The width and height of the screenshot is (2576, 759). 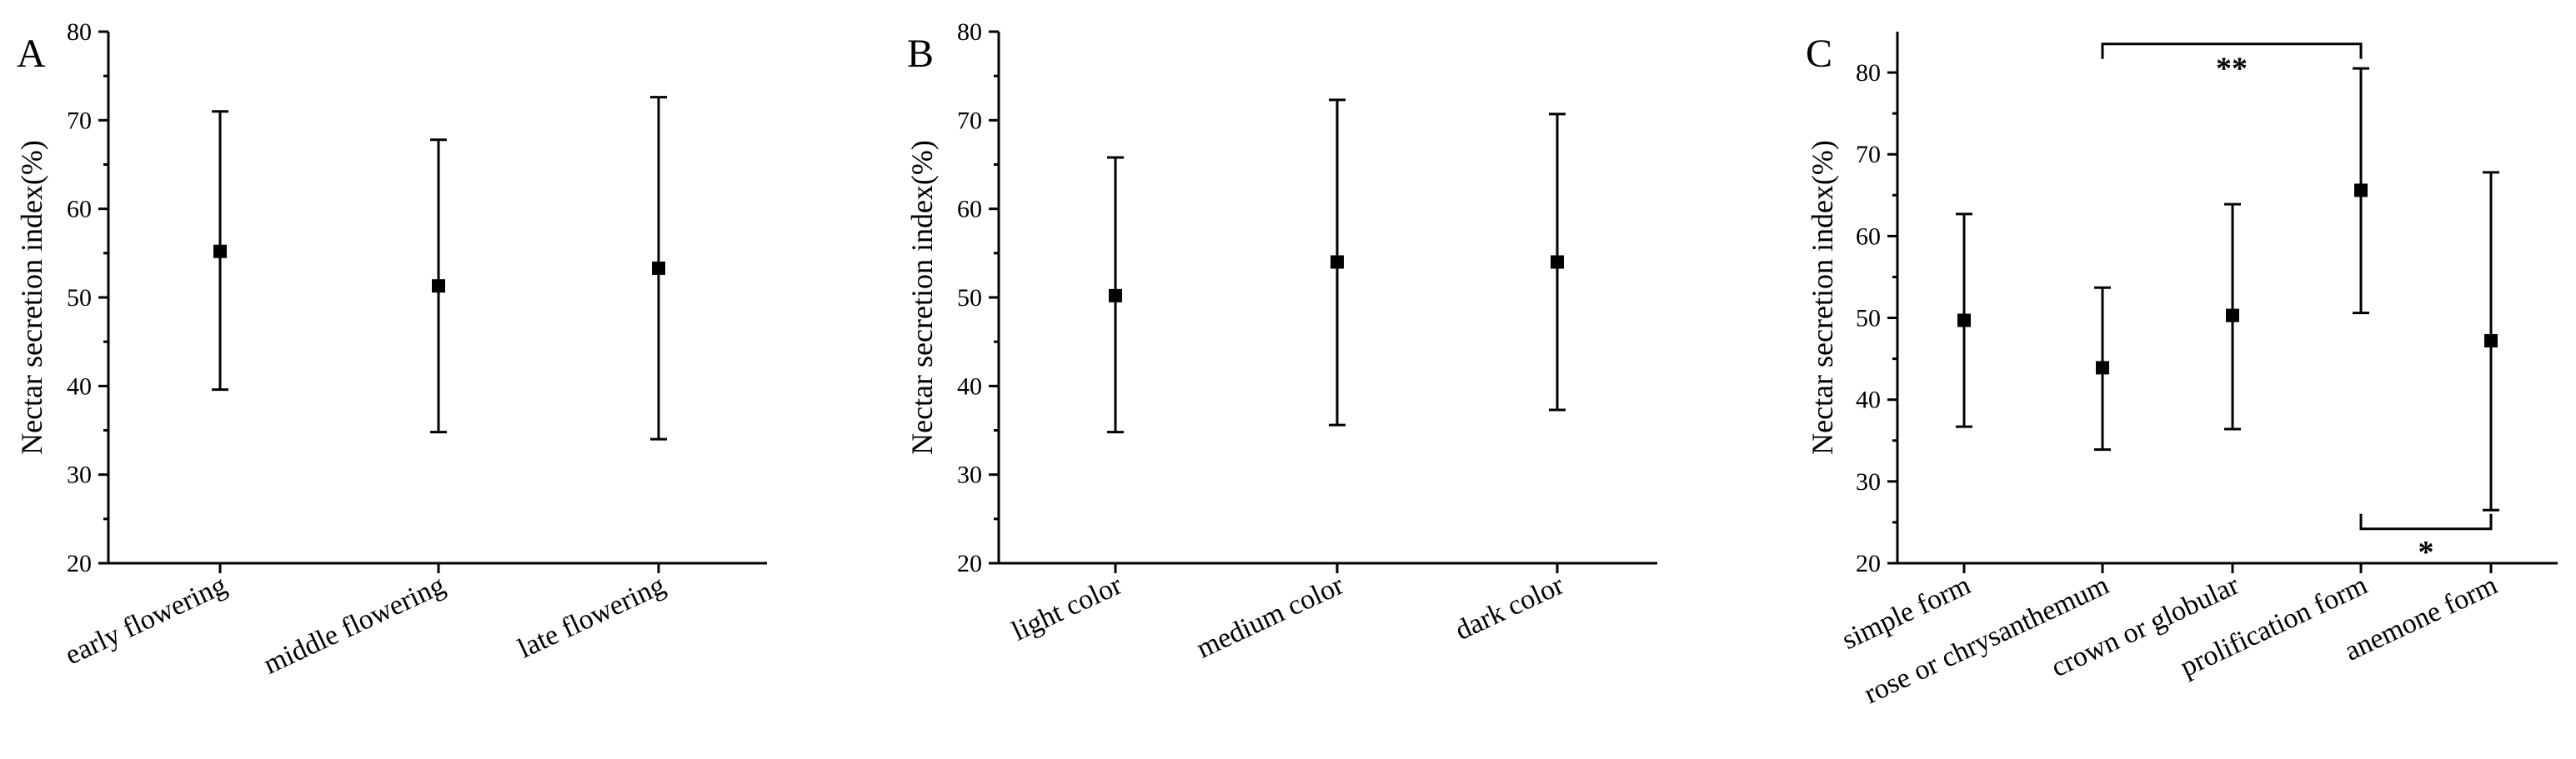 I want to click on x-category-label: rose or chrysanthemum, so click(x=1987, y=640).